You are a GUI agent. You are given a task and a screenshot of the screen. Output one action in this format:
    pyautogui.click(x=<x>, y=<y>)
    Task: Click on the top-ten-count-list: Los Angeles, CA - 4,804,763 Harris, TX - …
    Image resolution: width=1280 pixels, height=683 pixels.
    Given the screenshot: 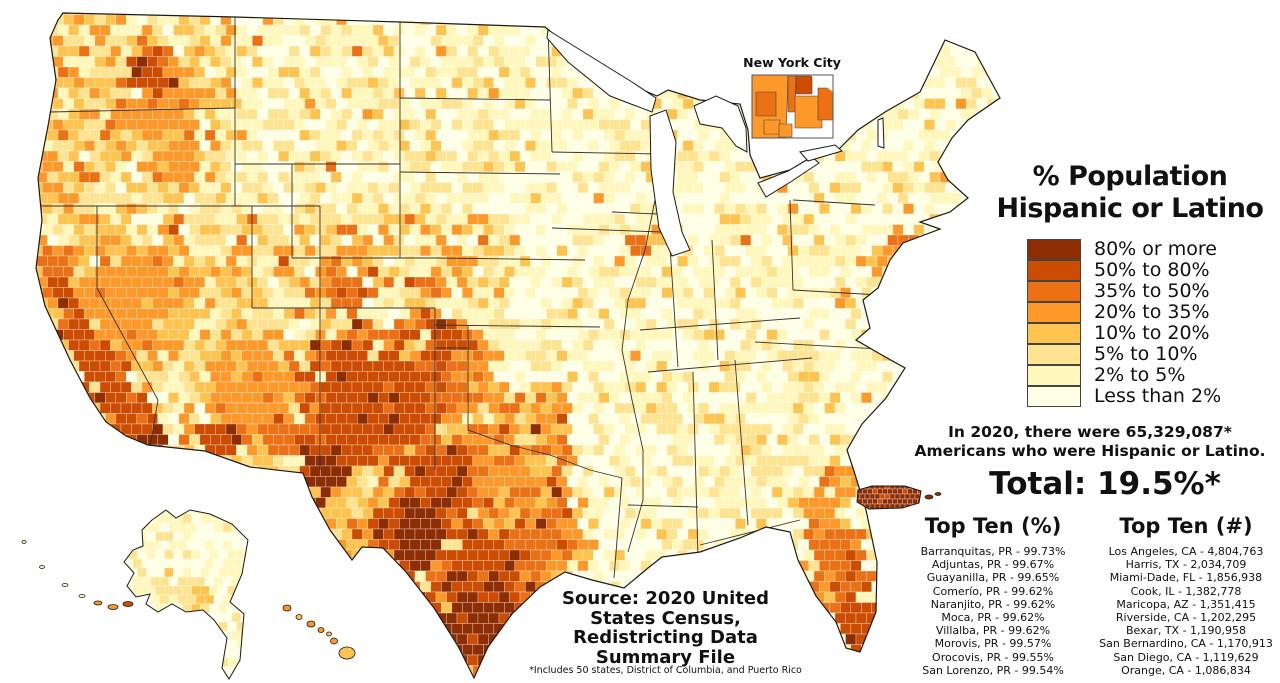 What is the action you would take?
    pyautogui.click(x=1185, y=611)
    